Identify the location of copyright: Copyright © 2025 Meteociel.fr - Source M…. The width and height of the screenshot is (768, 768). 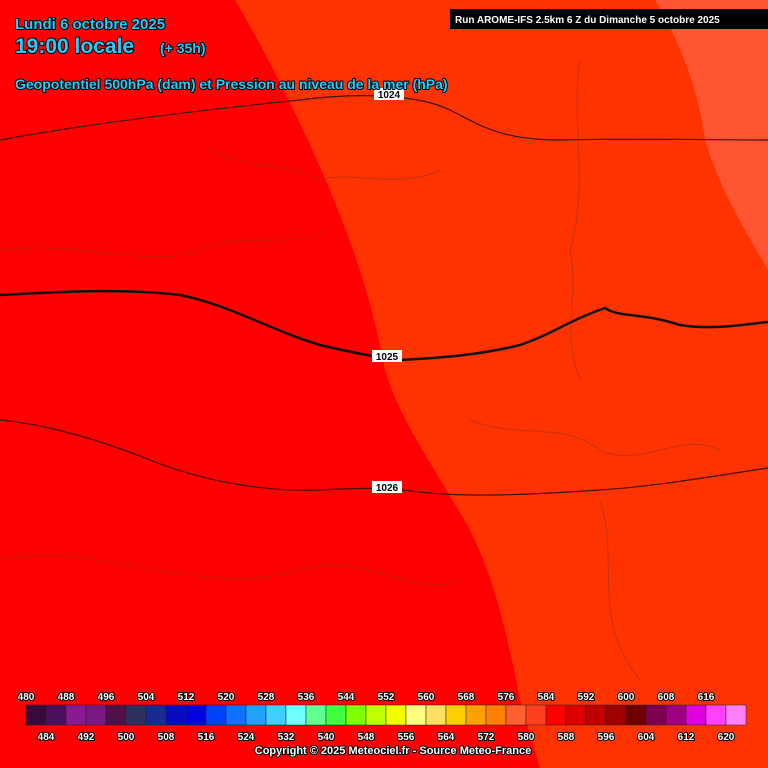
(393, 751).